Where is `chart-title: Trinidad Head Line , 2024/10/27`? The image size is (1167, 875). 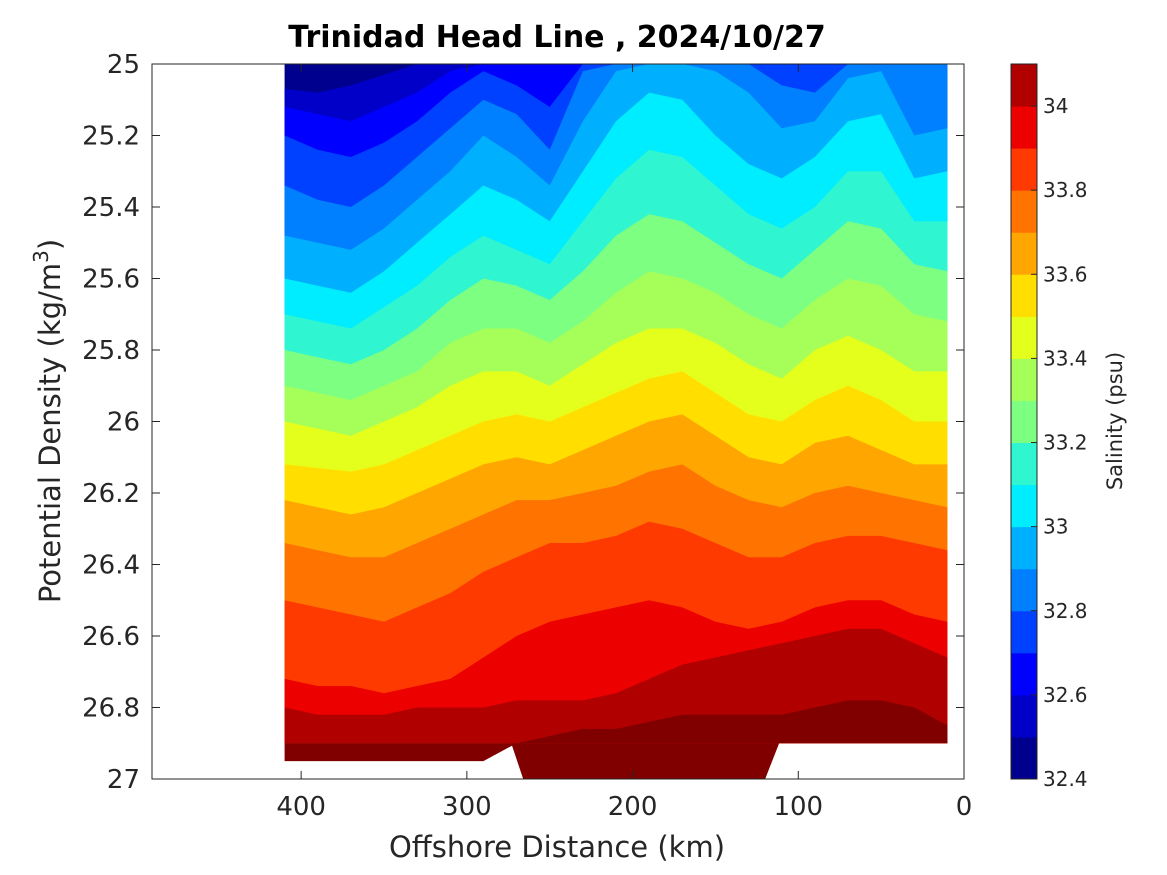 chart-title: Trinidad Head Line , 2024/10/27 is located at coordinates (556, 37).